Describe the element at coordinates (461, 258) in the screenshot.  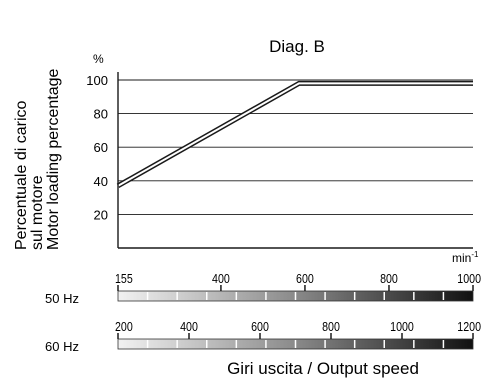
I see `x-unit-base: min` at that location.